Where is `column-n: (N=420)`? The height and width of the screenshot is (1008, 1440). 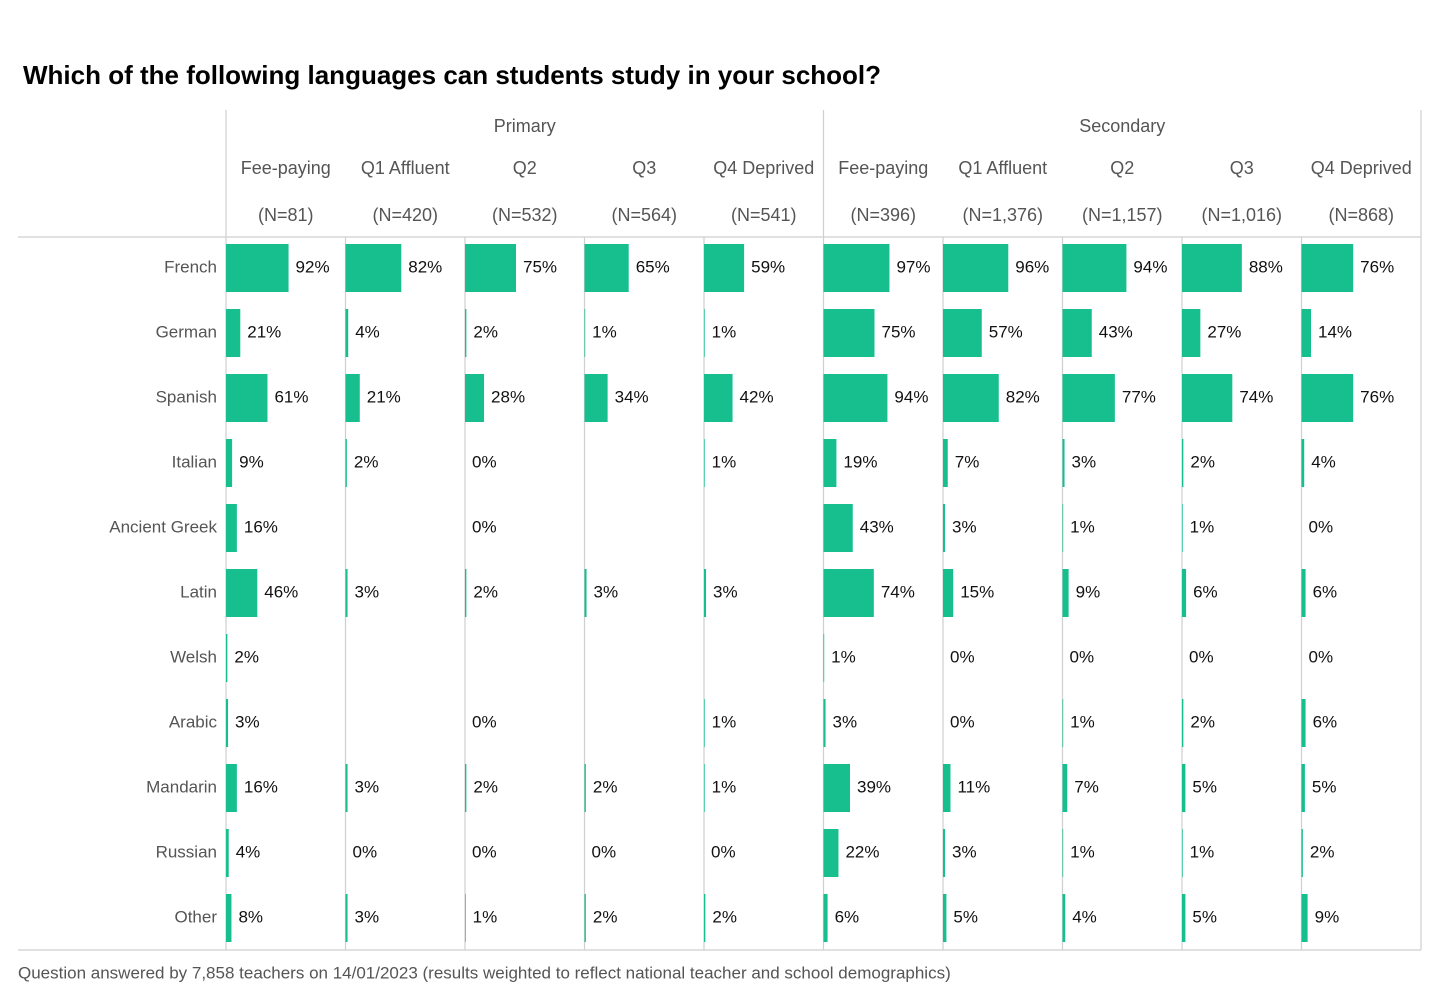 column-n: (N=420) is located at coordinates (405, 215).